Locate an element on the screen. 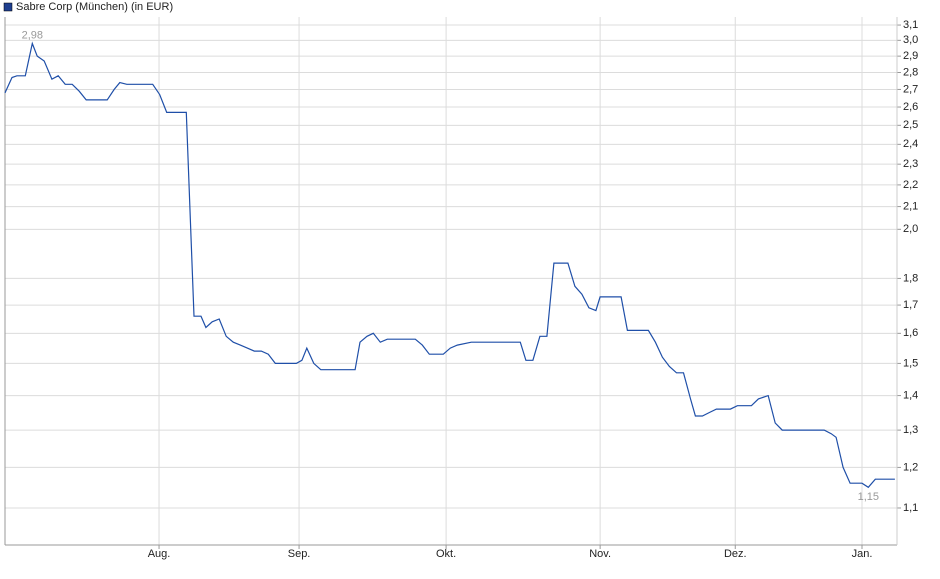 Image resolution: width=940 pixels, height=579 pixels. x-tick-label: Nov. is located at coordinates (600, 554).